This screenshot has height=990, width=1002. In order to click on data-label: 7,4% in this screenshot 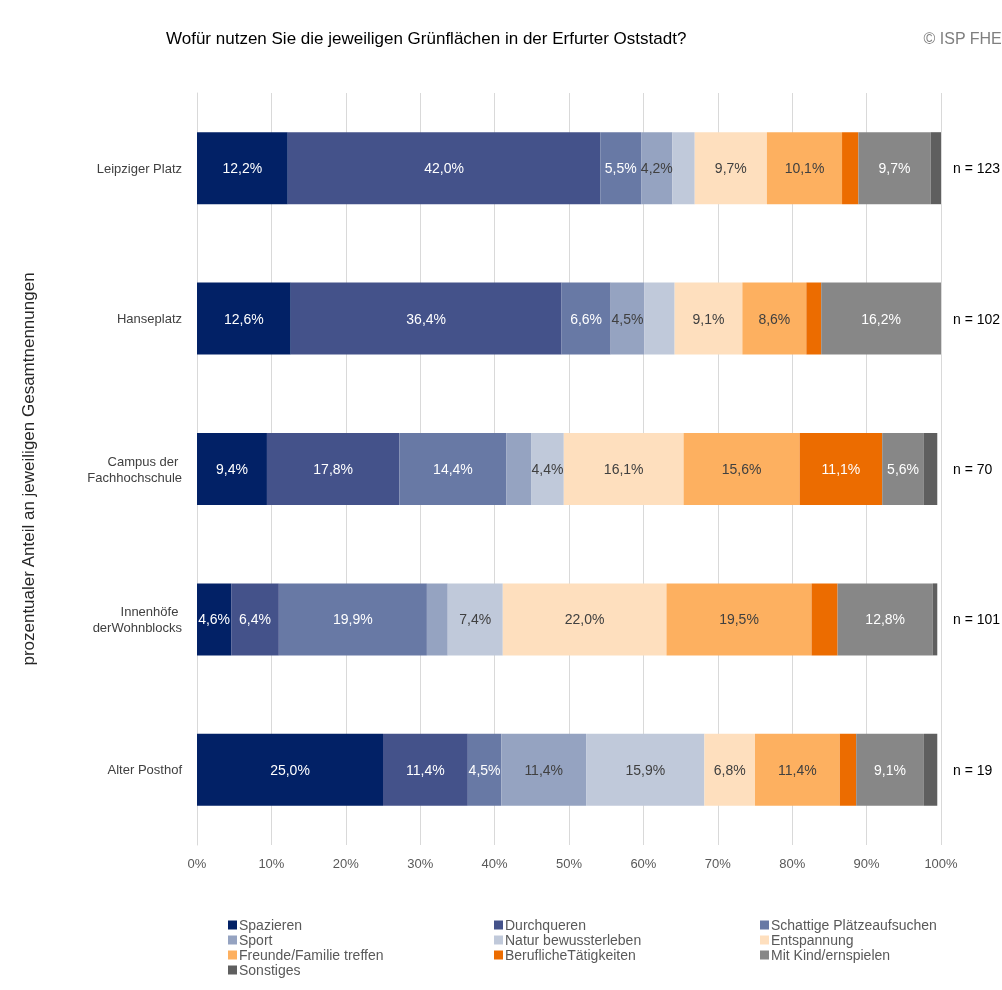, I will do `click(475, 619)`.